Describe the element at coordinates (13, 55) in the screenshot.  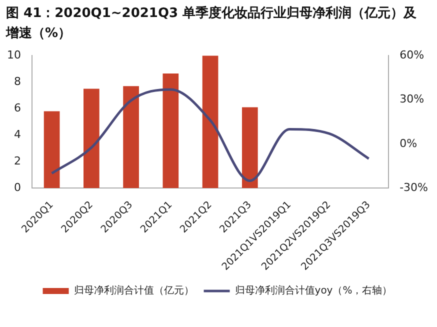
I see `y-tick-label: 10` at that location.